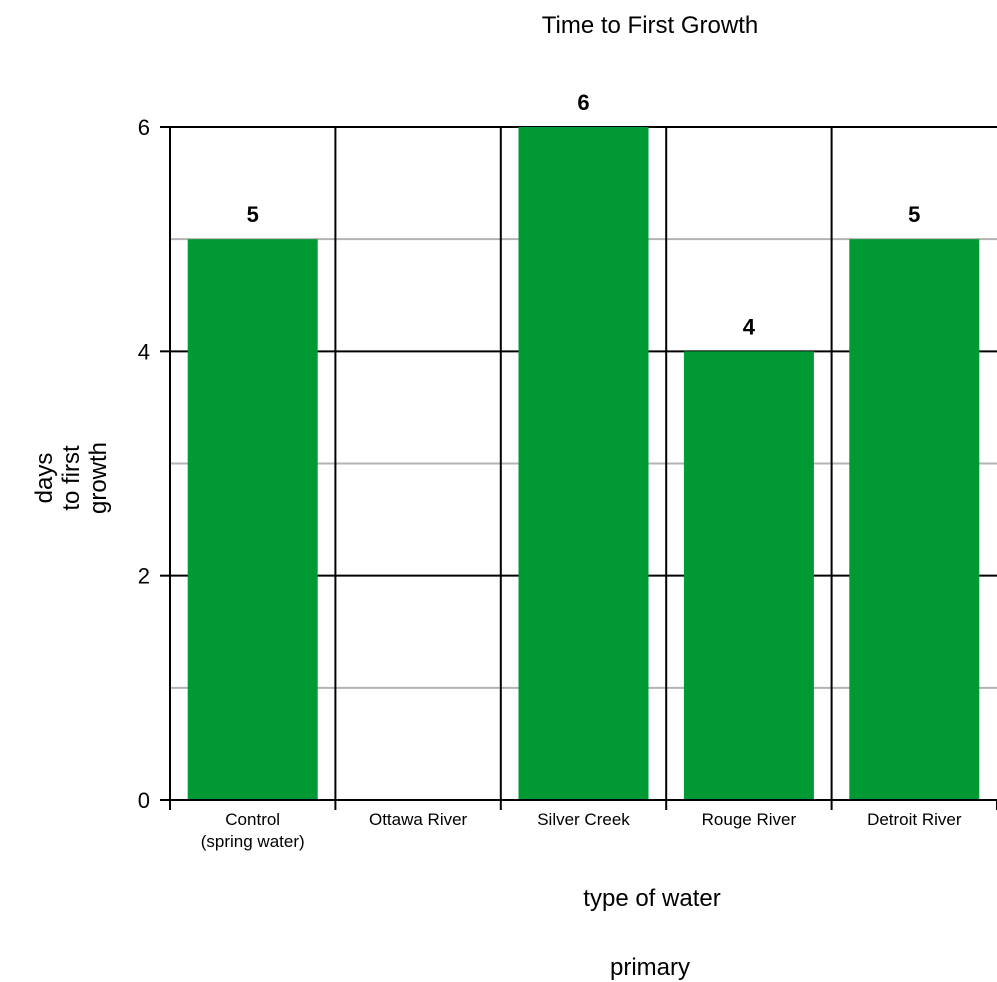  What do you see at coordinates (650, 967) in the screenshot?
I see `chart-subtitle: primary` at bounding box center [650, 967].